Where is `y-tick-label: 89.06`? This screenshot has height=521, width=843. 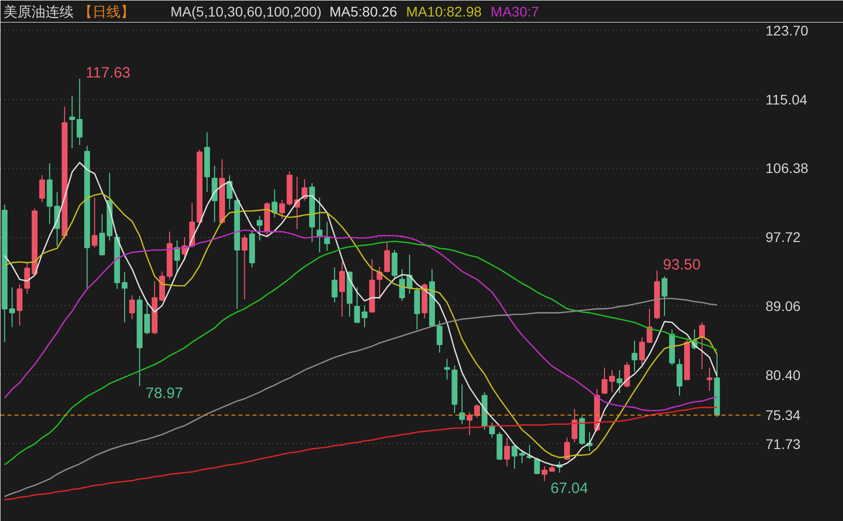 y-tick-label: 89.06 is located at coordinates (783, 306).